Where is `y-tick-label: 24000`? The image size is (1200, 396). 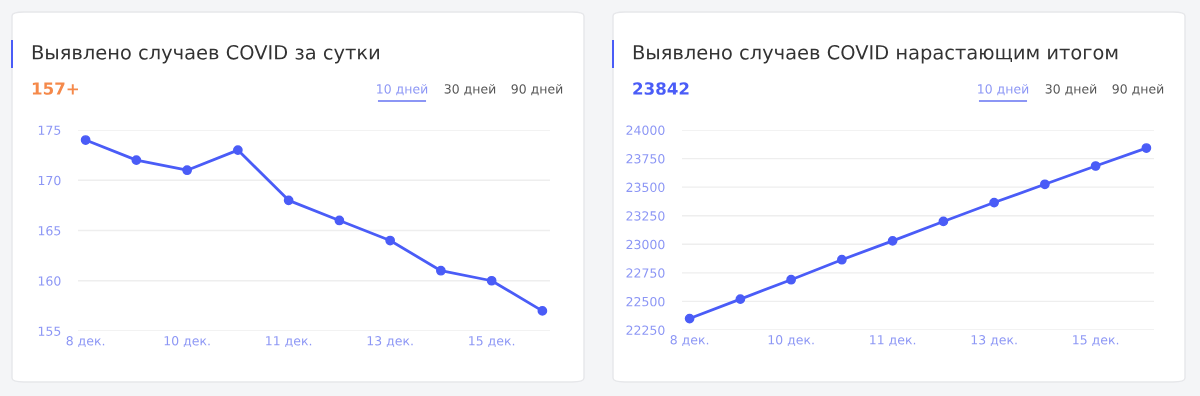 y-tick-label: 24000 is located at coordinates (645, 130).